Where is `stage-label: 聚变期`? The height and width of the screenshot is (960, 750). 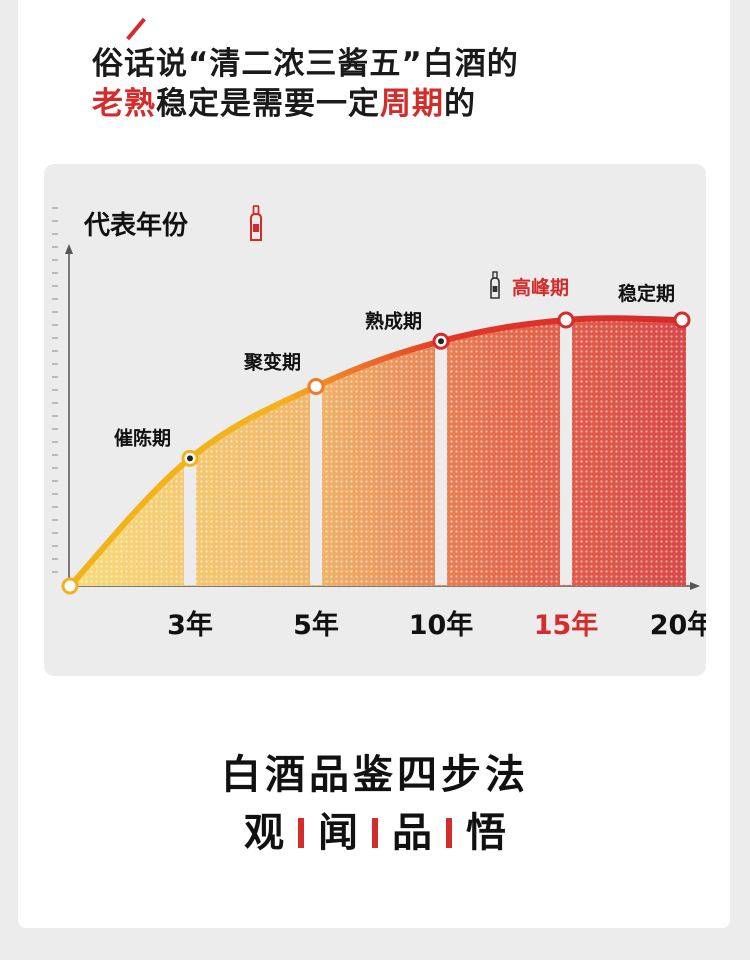
stage-label: 聚变期 is located at coordinates (272, 362).